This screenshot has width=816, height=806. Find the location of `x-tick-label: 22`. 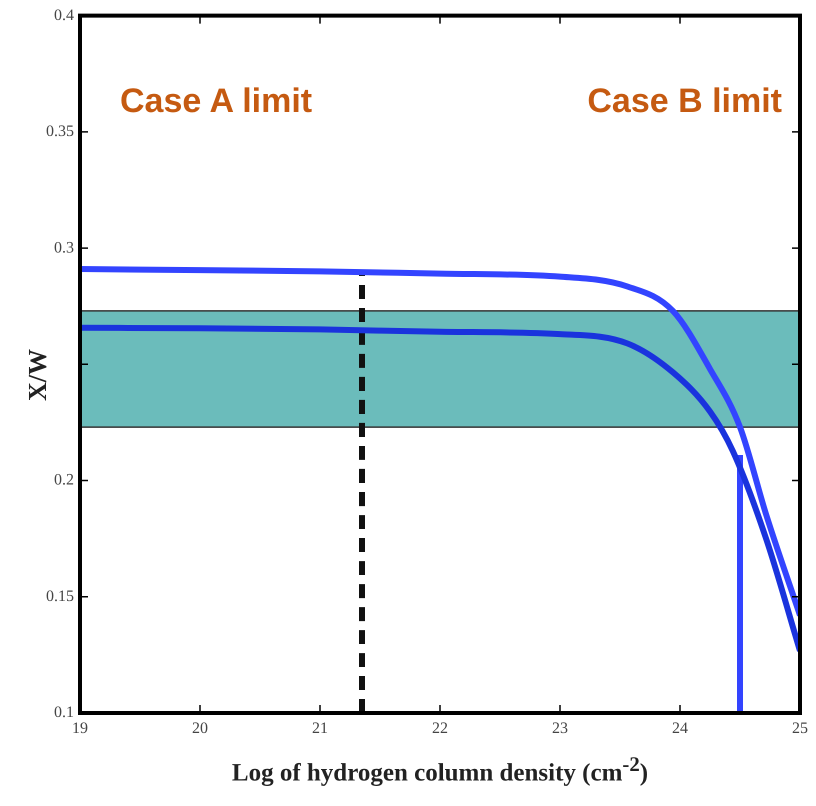

x-tick-label: 22 is located at coordinates (440, 728).